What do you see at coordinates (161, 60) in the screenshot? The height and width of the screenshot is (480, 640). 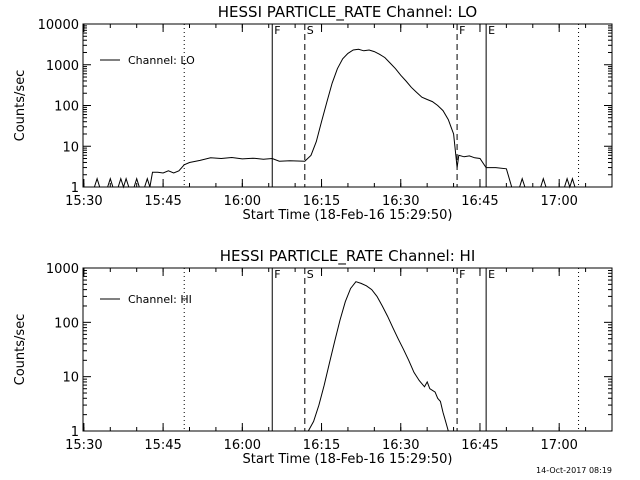 I see `legend-label: Channel: LO` at bounding box center [161, 60].